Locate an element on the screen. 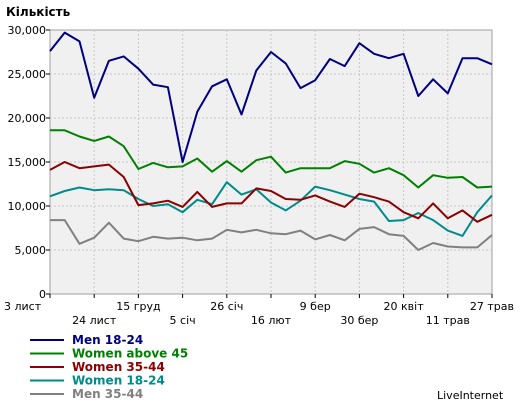  y-tick-label: 10,000 is located at coordinates (27, 206).